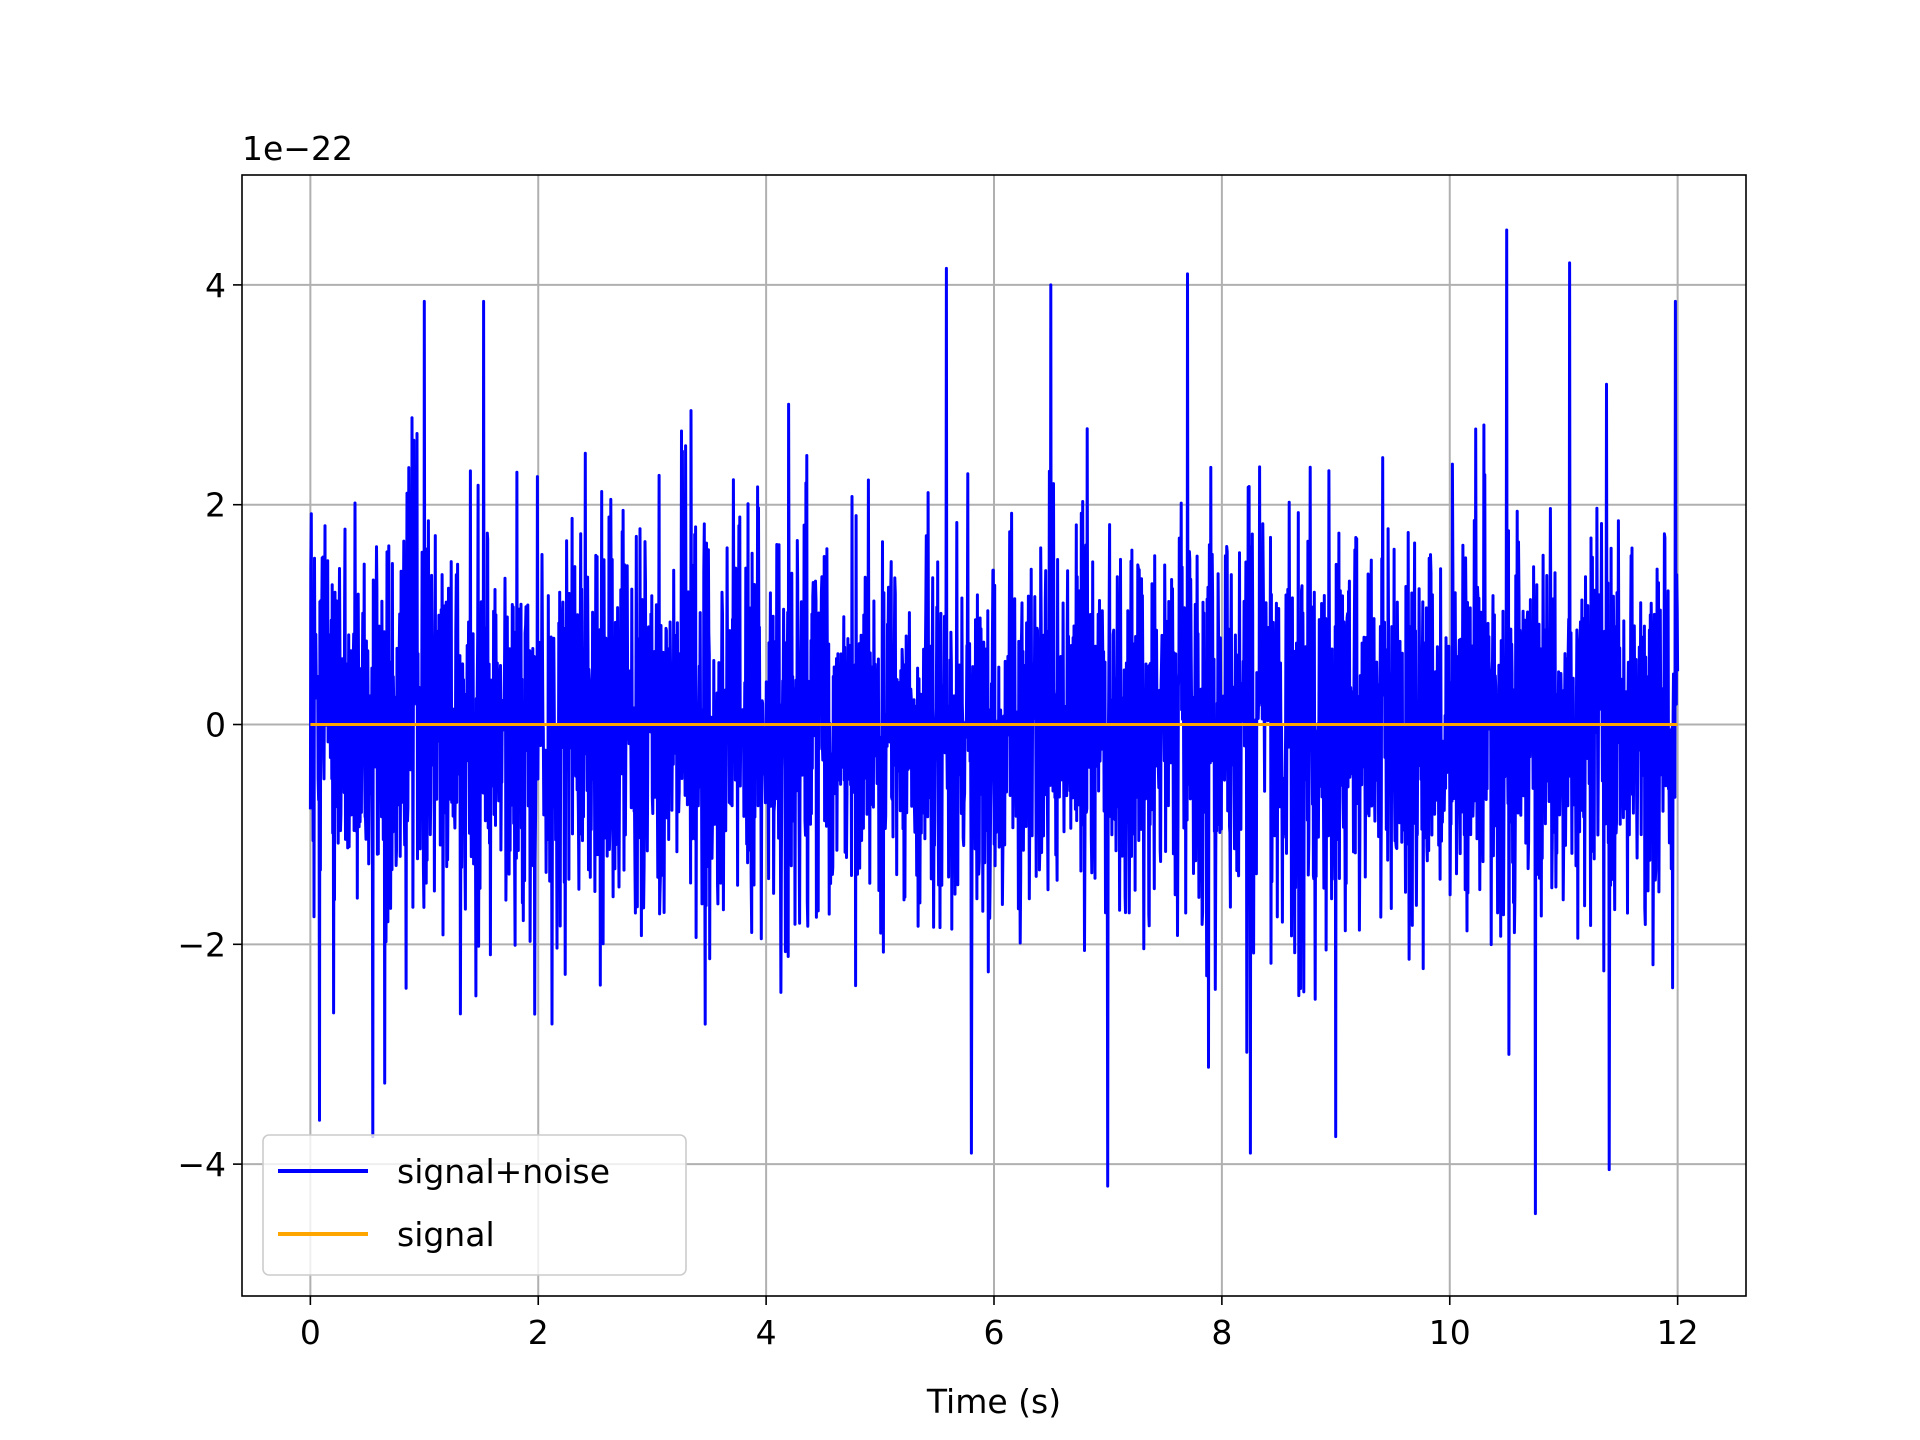  What do you see at coordinates (993, 1401) in the screenshot?
I see `x-axis-label: Time (s)` at bounding box center [993, 1401].